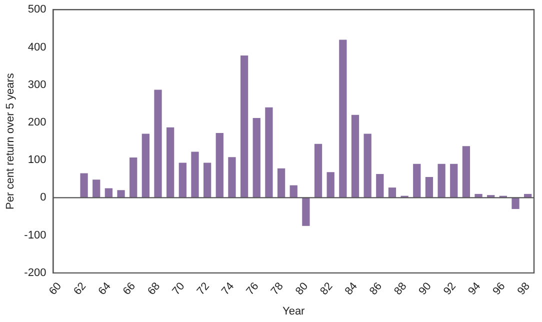 Image resolution: width=542 pixels, height=322 pixels. Describe the element at coordinates (105, 289) in the screenshot. I see `x-tick-label: 64` at that location.